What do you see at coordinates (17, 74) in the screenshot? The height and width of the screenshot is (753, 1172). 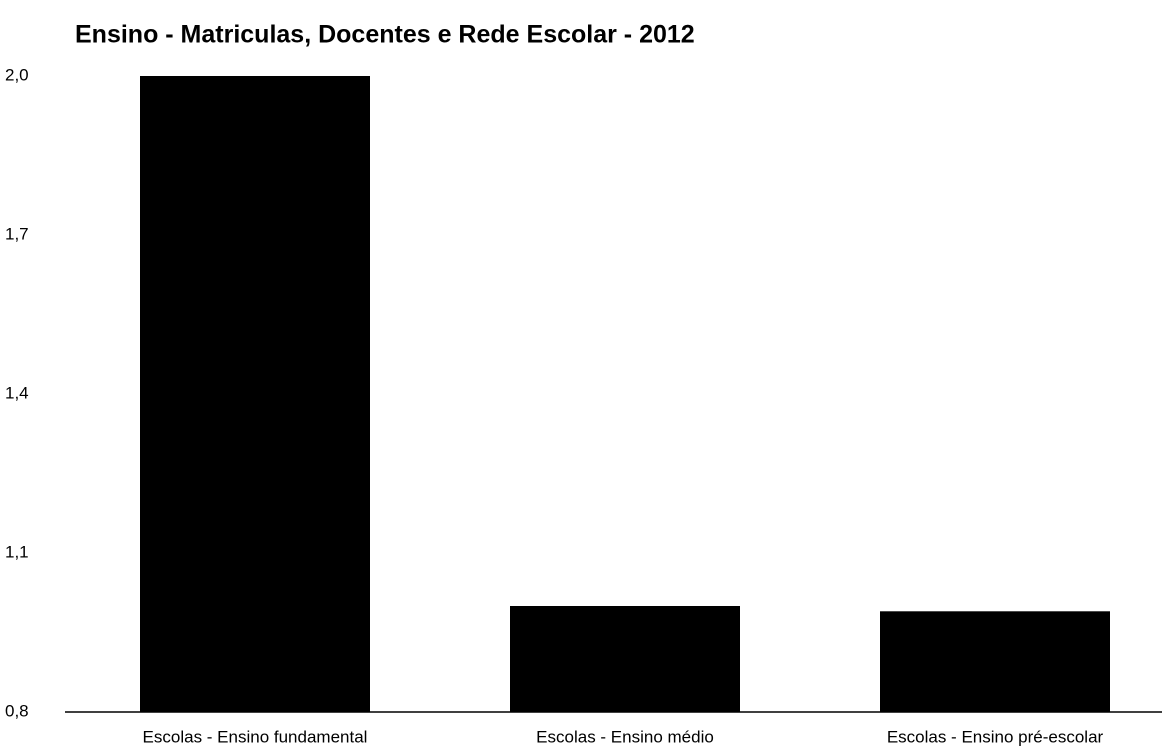 I see `y-tick-label: 2,0` at bounding box center [17, 74].